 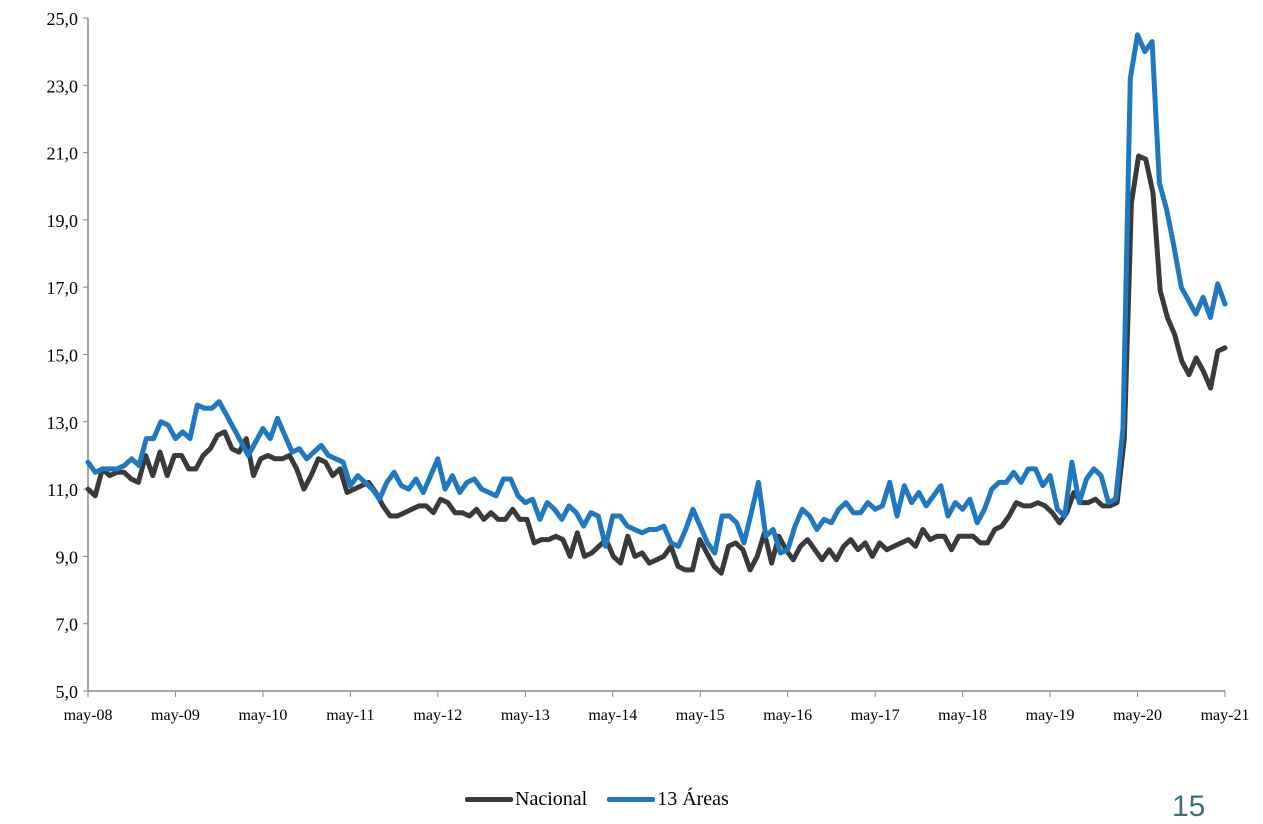 I want to click on x-tick-label: may-12, so click(x=437, y=715).